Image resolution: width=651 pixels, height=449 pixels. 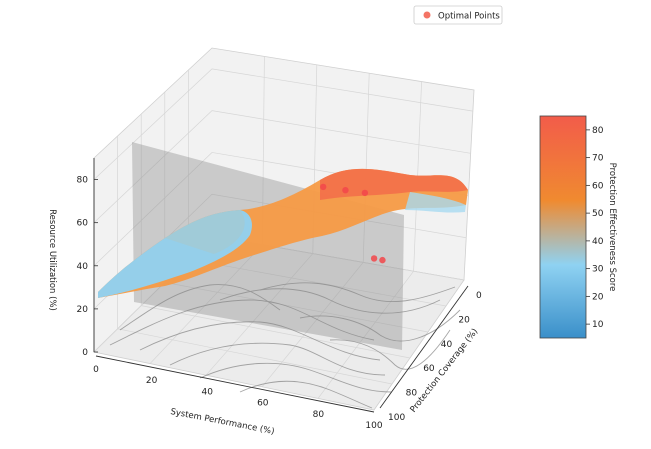 What do you see at coordinates (353, 223) in the screenshot?
I see `optimal-points` at bounding box center [353, 223].